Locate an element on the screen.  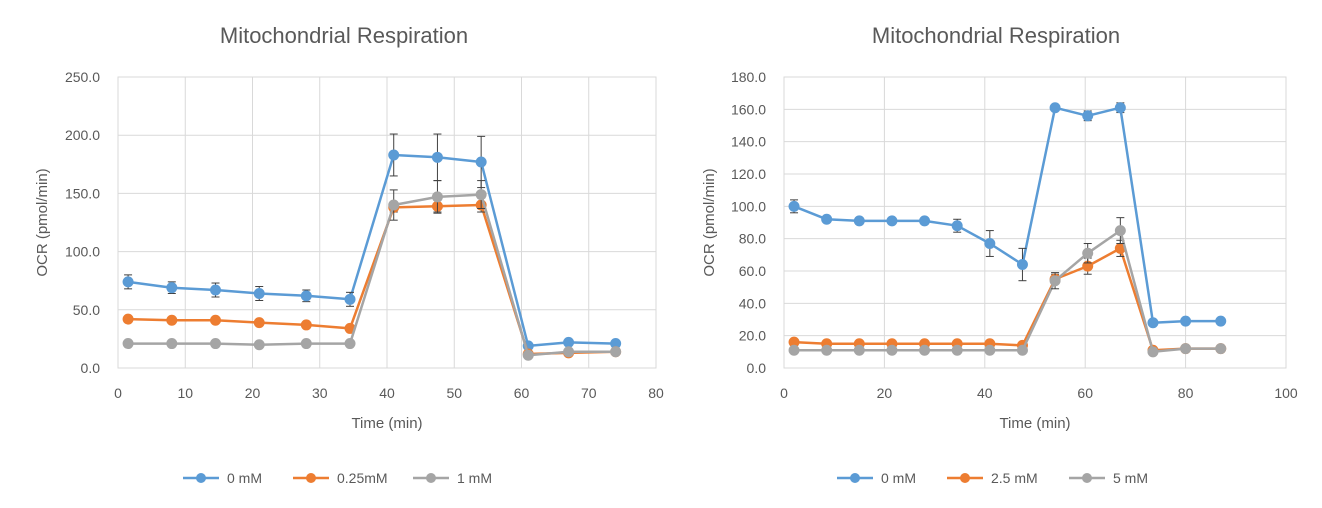
legend-label: 1 mM is located at coordinates (474, 478).